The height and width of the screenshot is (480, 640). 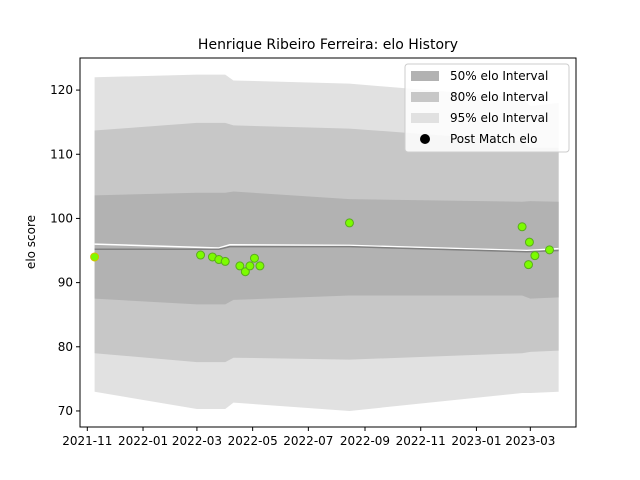 I want to click on x-tick-label: 2022-03, so click(x=197, y=441).